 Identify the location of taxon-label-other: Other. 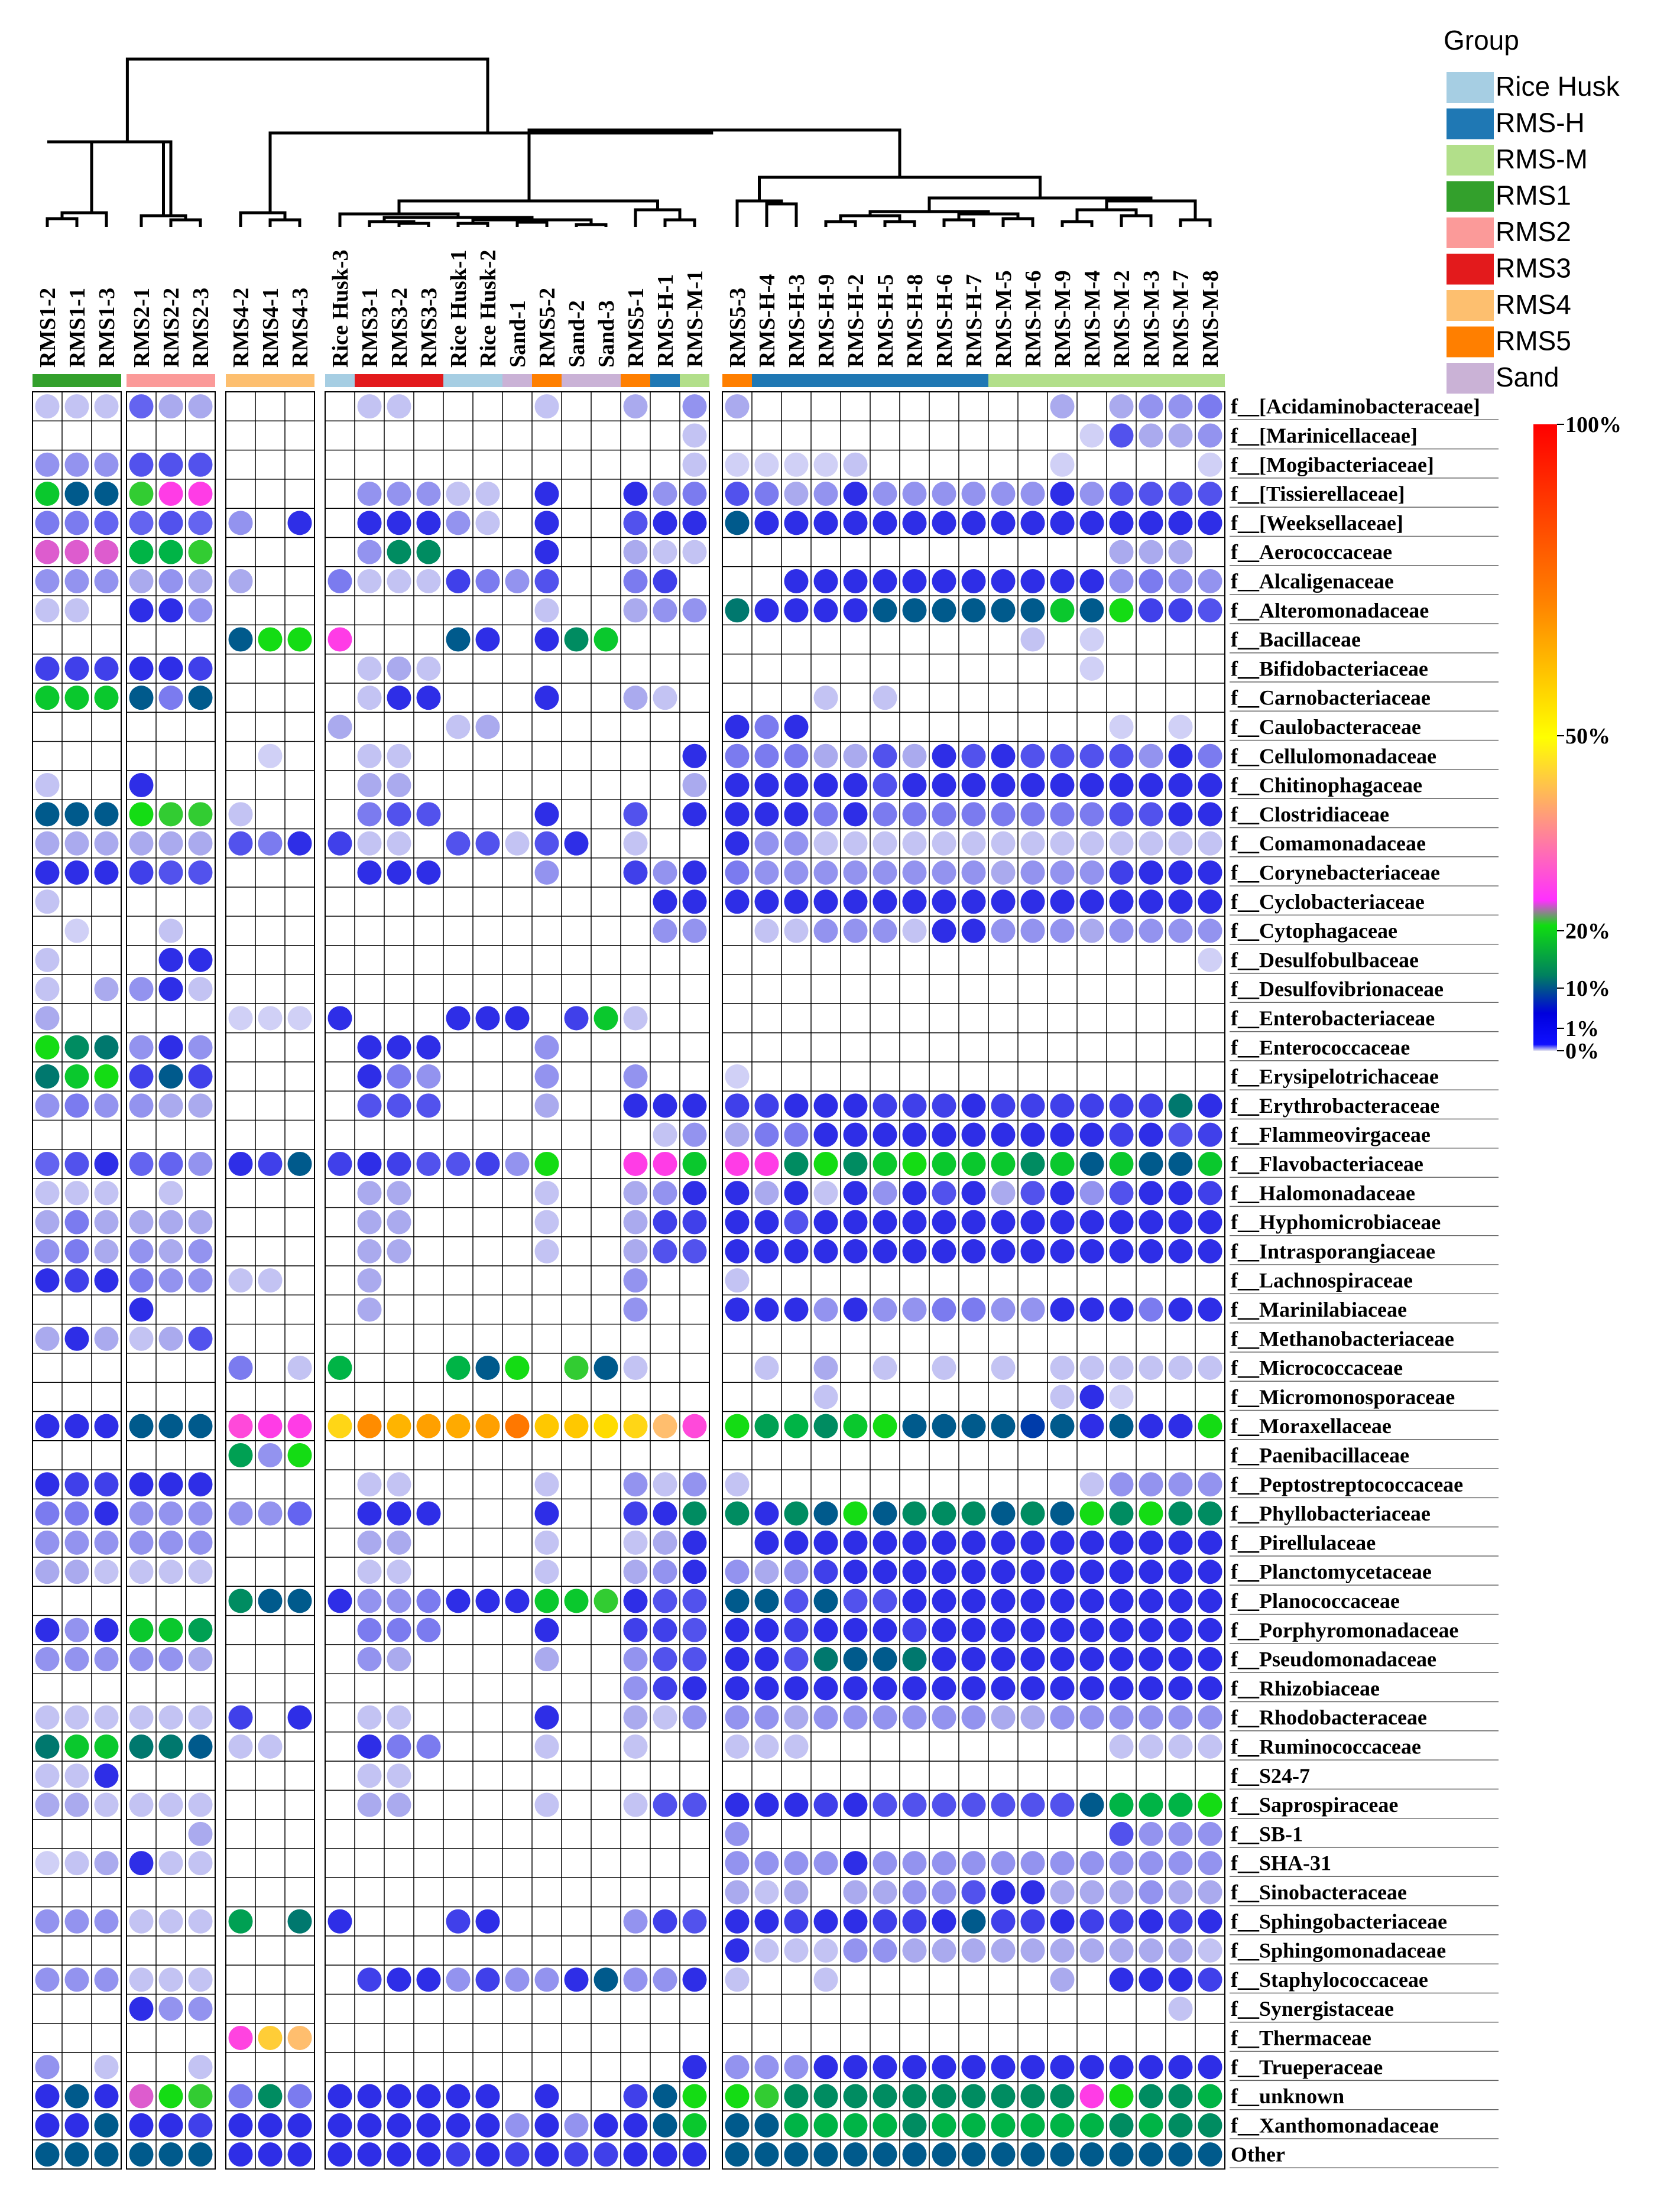
(1258, 2154).